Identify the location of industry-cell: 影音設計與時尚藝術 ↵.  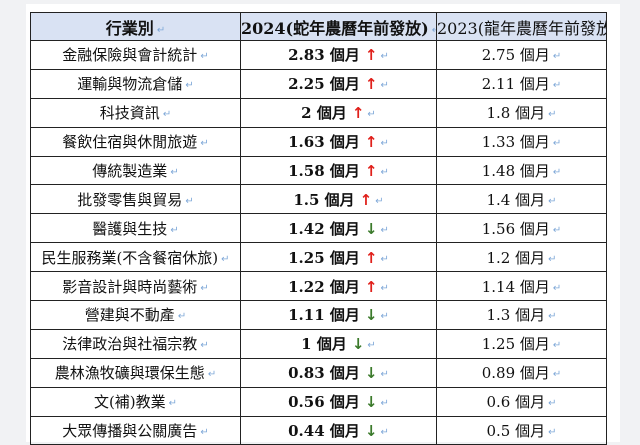
(135, 286).